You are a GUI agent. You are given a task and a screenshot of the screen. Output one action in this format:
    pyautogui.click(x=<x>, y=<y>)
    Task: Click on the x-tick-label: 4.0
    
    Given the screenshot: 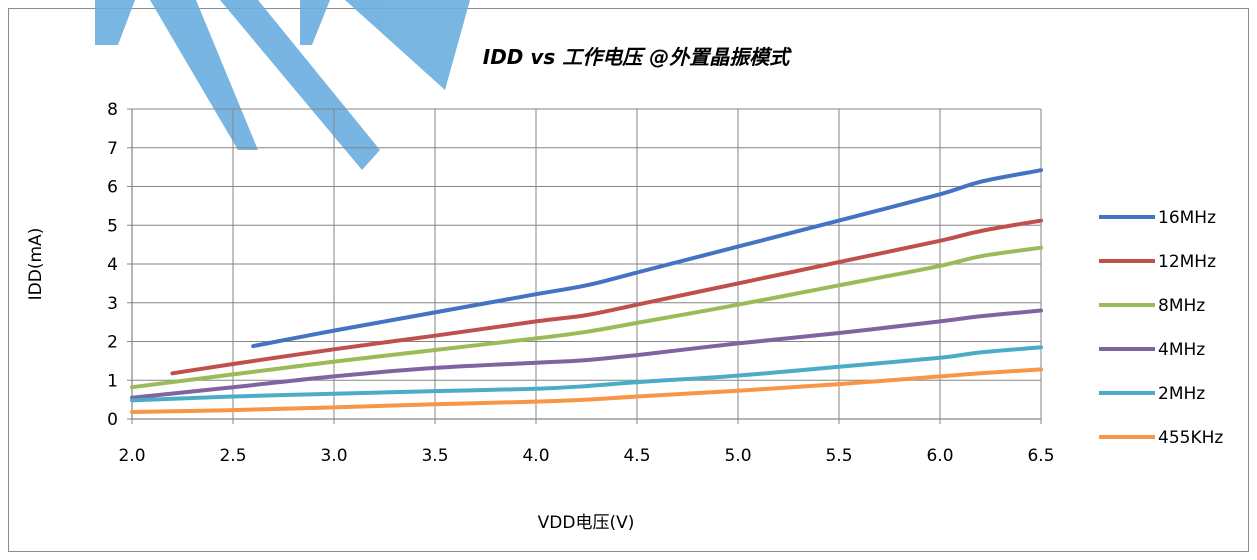 What is the action you would take?
    pyautogui.click(x=535, y=456)
    